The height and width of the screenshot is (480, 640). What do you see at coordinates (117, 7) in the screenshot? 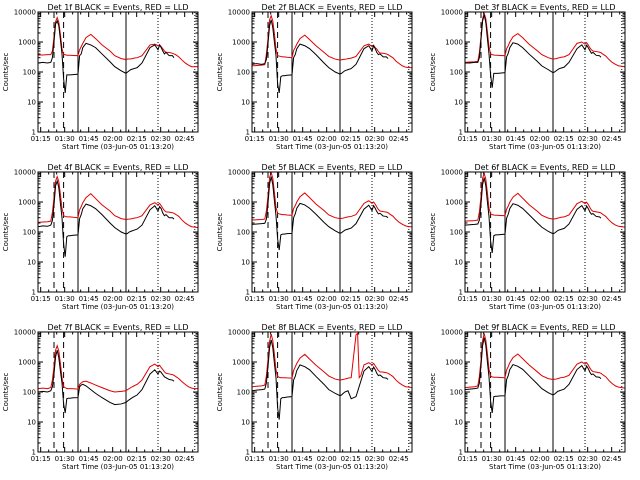
I see `panel-title: Det 1f BLACK = Events, RED = LLD` at bounding box center [117, 7].